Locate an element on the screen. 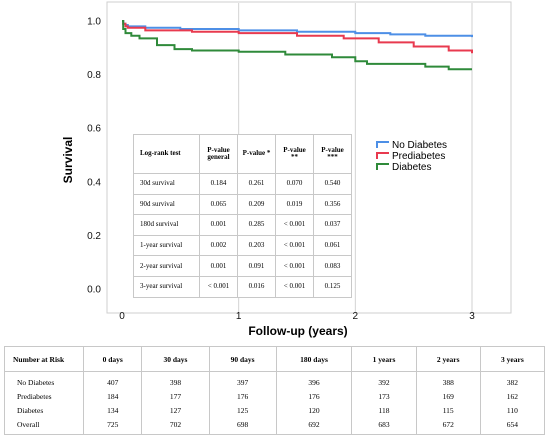 Image resolution: width=550 pixels, height=435 pixels. risk-row: Diabetes 134 127 125 120 118 115 110 is located at coordinates (275, 410).